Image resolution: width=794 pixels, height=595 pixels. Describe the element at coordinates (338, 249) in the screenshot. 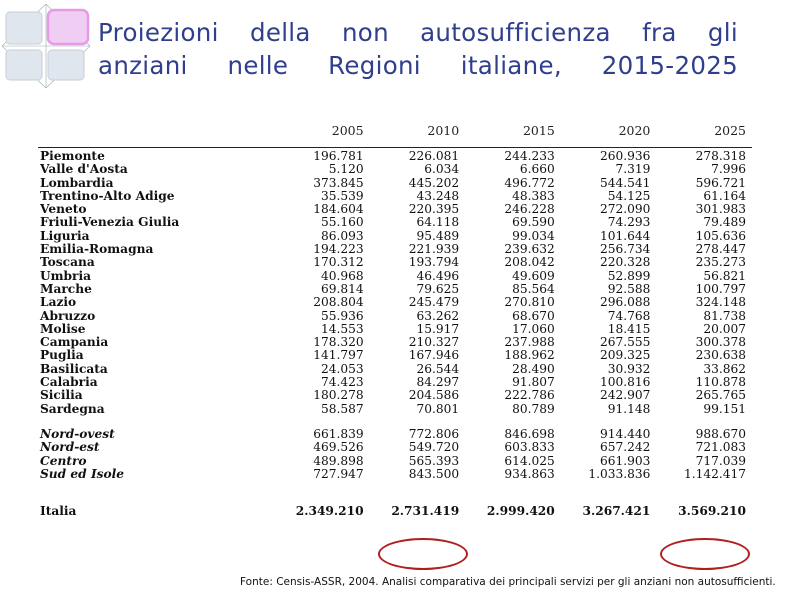

I see `value-cell: 194.223` at that location.